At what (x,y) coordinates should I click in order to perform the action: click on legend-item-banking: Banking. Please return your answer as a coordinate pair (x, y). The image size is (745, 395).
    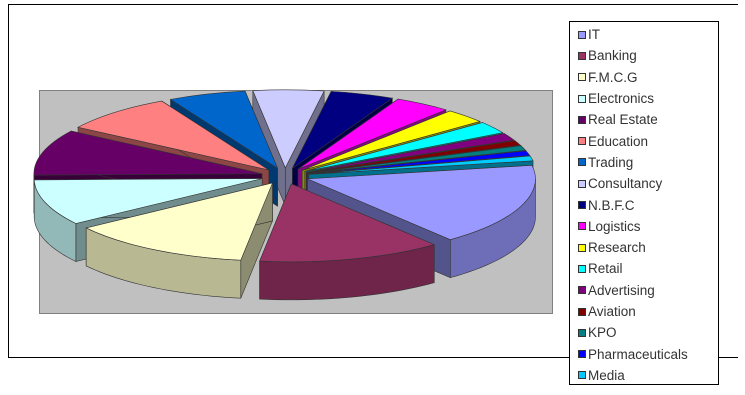
    Looking at the image, I should click on (648, 55).